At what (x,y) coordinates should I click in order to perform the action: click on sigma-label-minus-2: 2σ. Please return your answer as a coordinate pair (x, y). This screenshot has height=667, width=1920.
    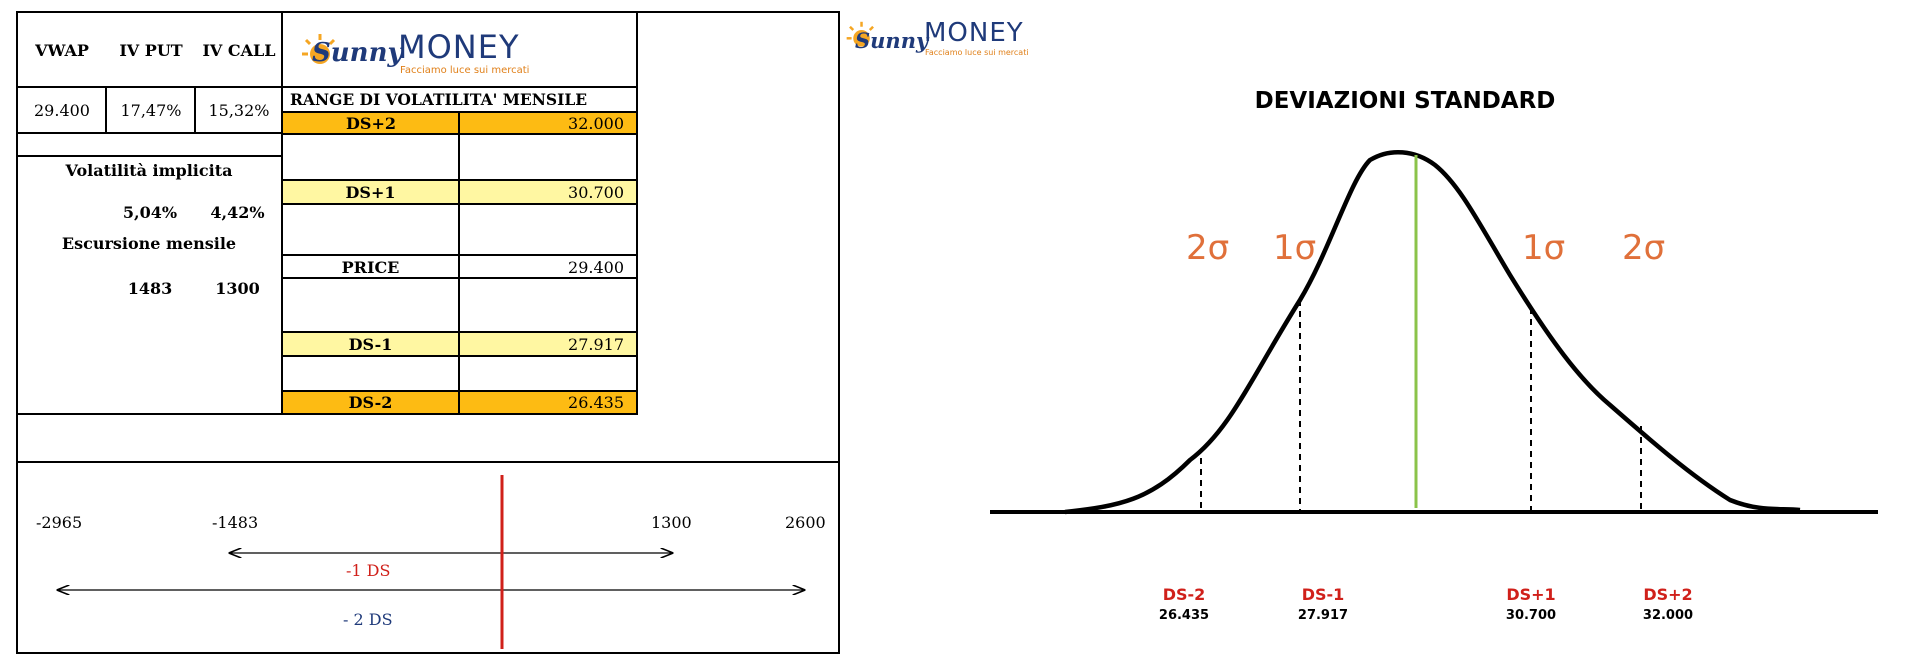
    Looking at the image, I should click on (1208, 248).